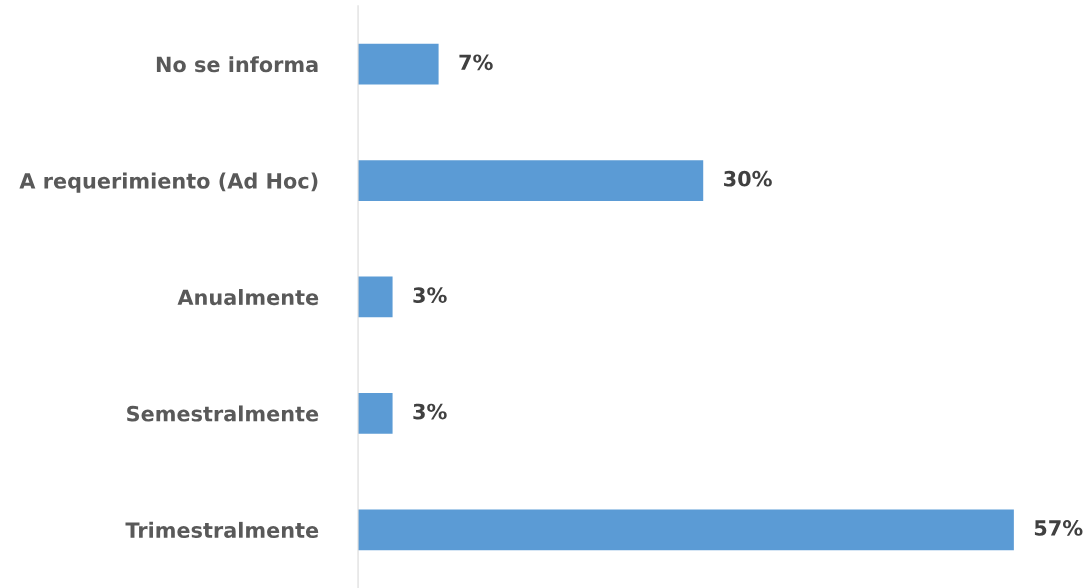  Describe the element at coordinates (748, 178) in the screenshot. I see `data-label: 30%` at that location.